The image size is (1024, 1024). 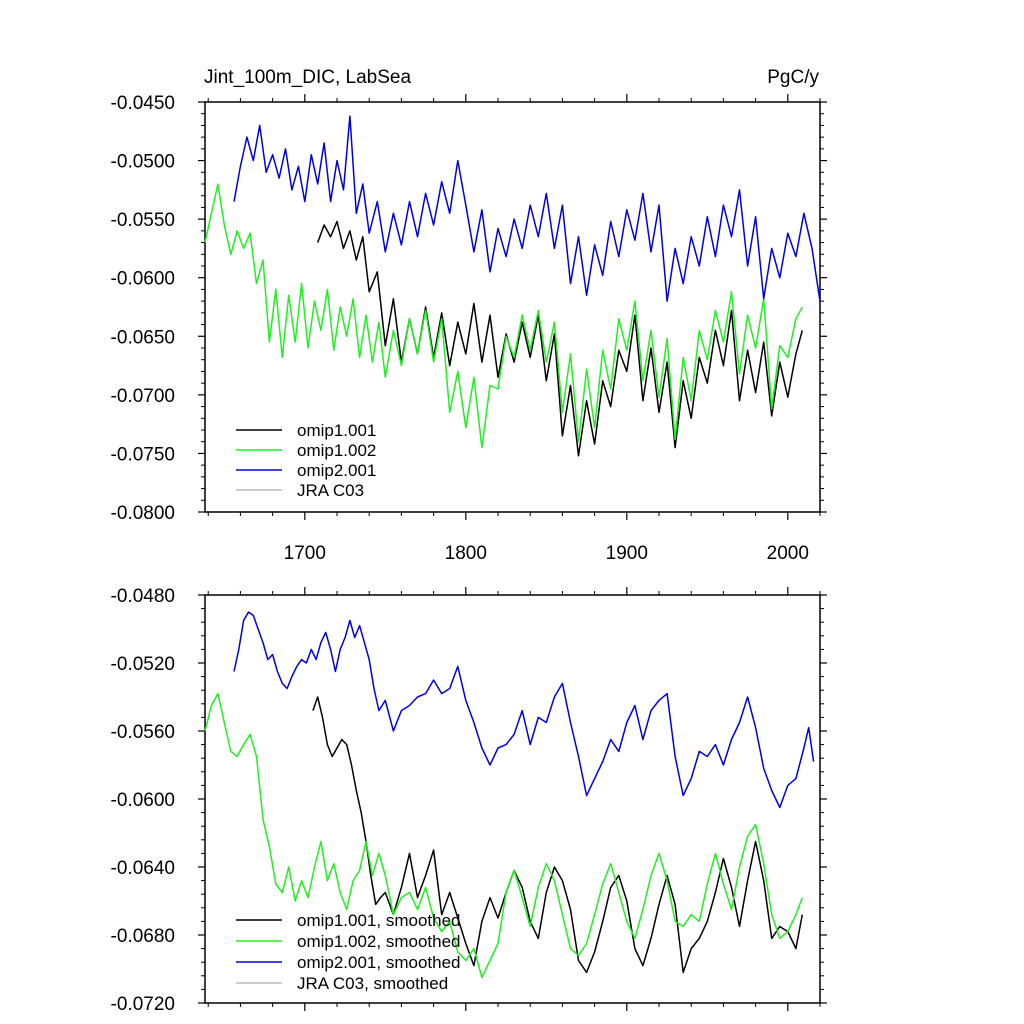 What do you see at coordinates (524, 710) in the screenshot?
I see `series-line-omip2-001-smoothed` at bounding box center [524, 710].